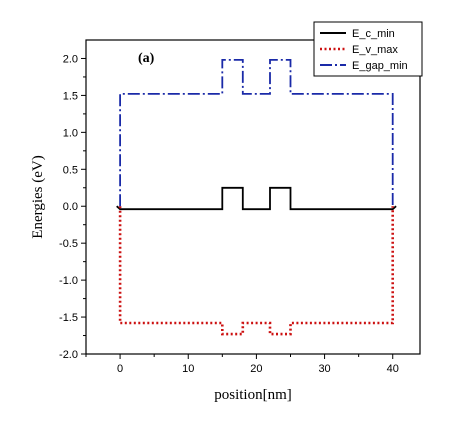 This screenshot has width=474, height=426. What do you see at coordinates (68, 281) in the screenshot?
I see `y-tick-label: -1.0` at bounding box center [68, 281].